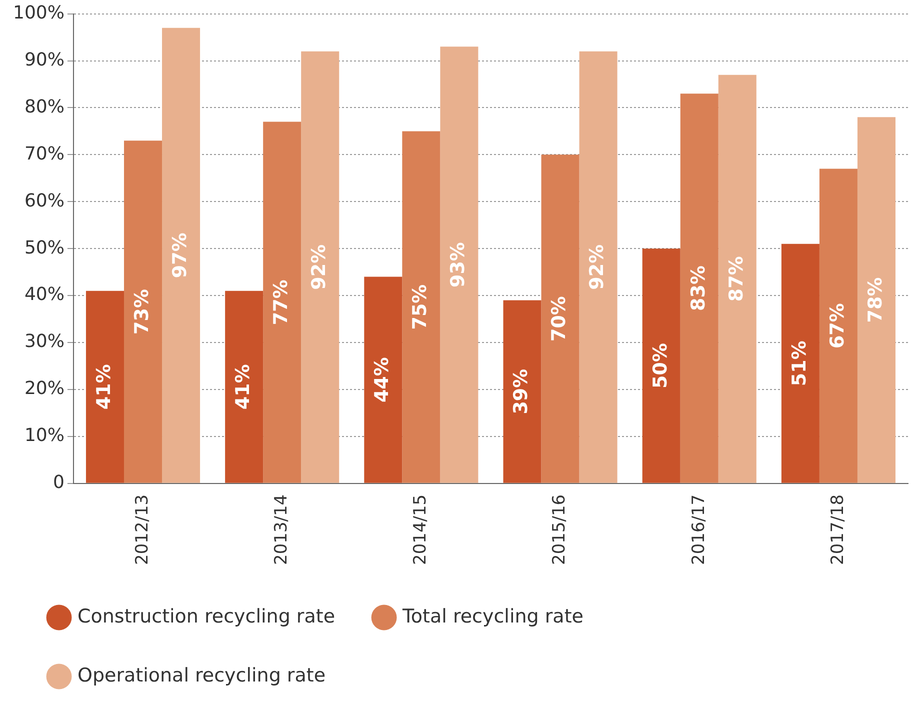 The height and width of the screenshot is (704, 912). What do you see at coordinates (44, 341) in the screenshot?
I see `y-tick-label: 30%` at bounding box center [44, 341].